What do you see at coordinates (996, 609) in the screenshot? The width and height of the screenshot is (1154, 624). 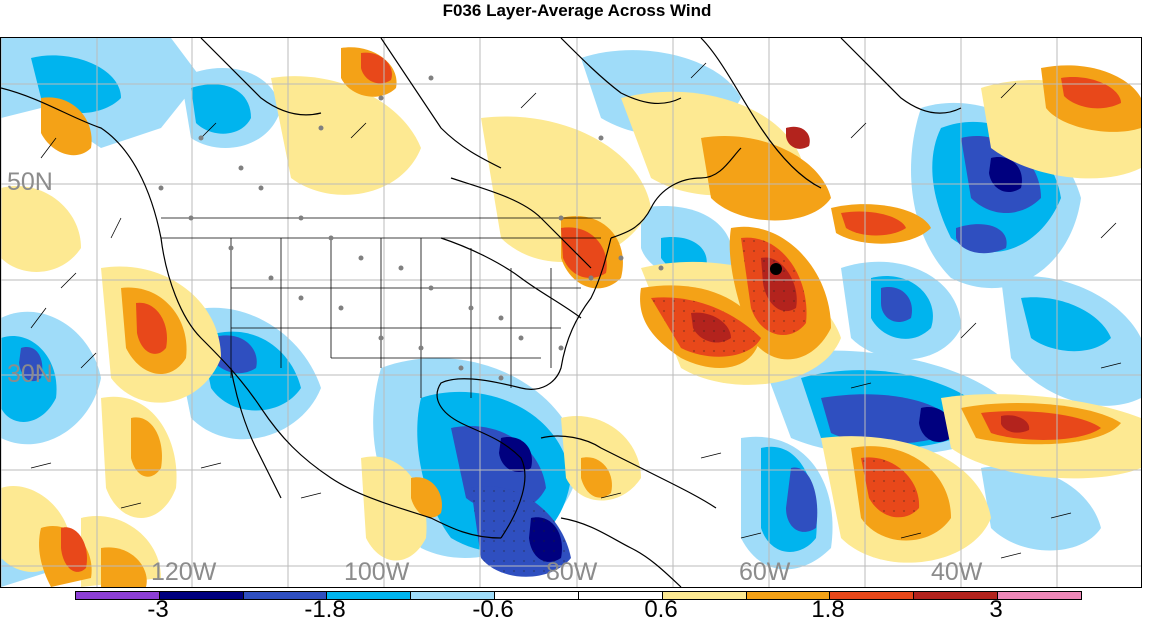 I see `colorbar-label-3: 3` at bounding box center [996, 609].